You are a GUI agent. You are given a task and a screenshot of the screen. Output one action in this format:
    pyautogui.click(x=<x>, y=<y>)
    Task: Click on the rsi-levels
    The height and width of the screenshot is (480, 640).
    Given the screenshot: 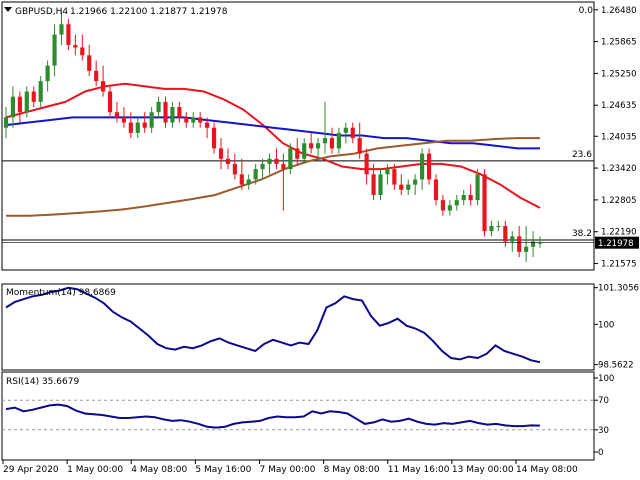 What is the action you would take?
    pyautogui.click(x=298, y=415)
    